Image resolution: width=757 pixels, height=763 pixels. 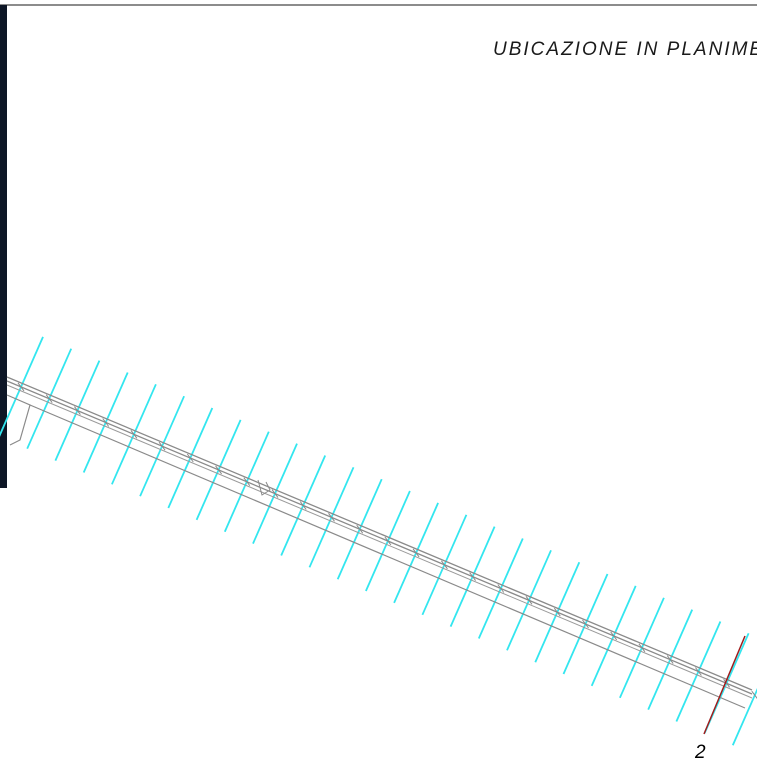 I want to click on section-line, so click(x=724, y=685).